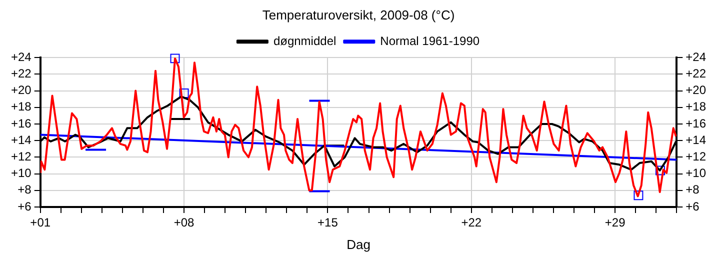 Image resolution: width=721 pixels, height=265 pixels. What do you see at coordinates (696, 57) in the screenshot?
I see `y2-tick-label: +24` at bounding box center [696, 57].